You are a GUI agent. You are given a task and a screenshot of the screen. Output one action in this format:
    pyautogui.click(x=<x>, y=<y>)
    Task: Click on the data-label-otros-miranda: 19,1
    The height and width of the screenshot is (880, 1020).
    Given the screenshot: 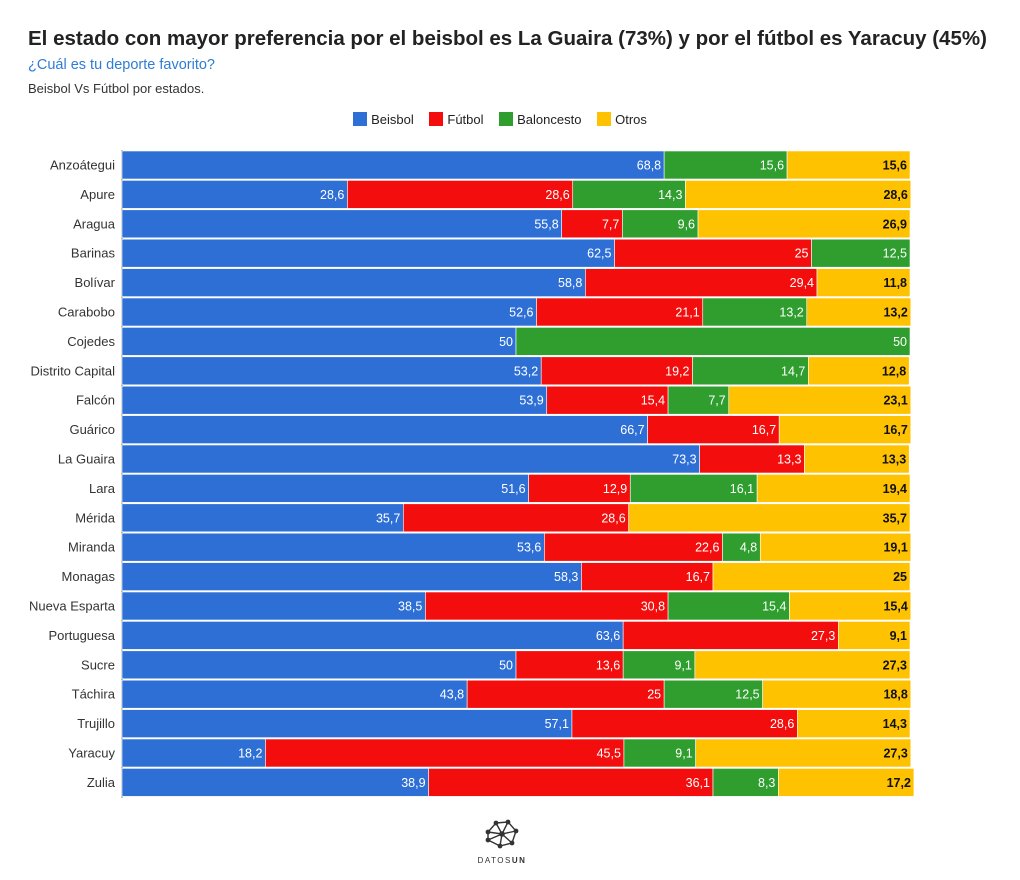 What is the action you would take?
    pyautogui.click(x=895, y=548)
    